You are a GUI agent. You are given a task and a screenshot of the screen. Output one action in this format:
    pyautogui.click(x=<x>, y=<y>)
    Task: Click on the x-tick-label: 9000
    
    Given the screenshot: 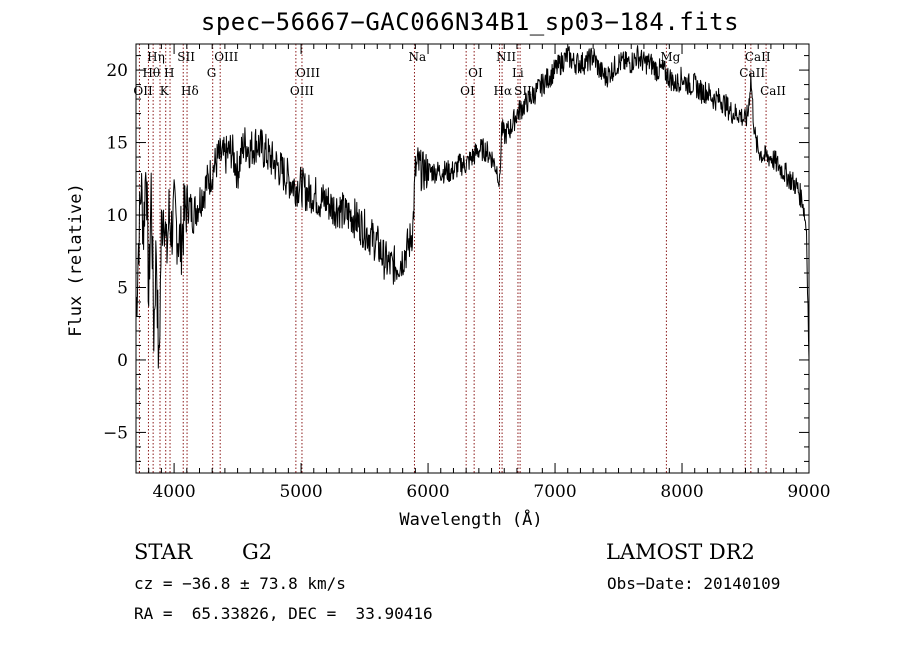 What is the action you would take?
    pyautogui.click(x=808, y=492)
    